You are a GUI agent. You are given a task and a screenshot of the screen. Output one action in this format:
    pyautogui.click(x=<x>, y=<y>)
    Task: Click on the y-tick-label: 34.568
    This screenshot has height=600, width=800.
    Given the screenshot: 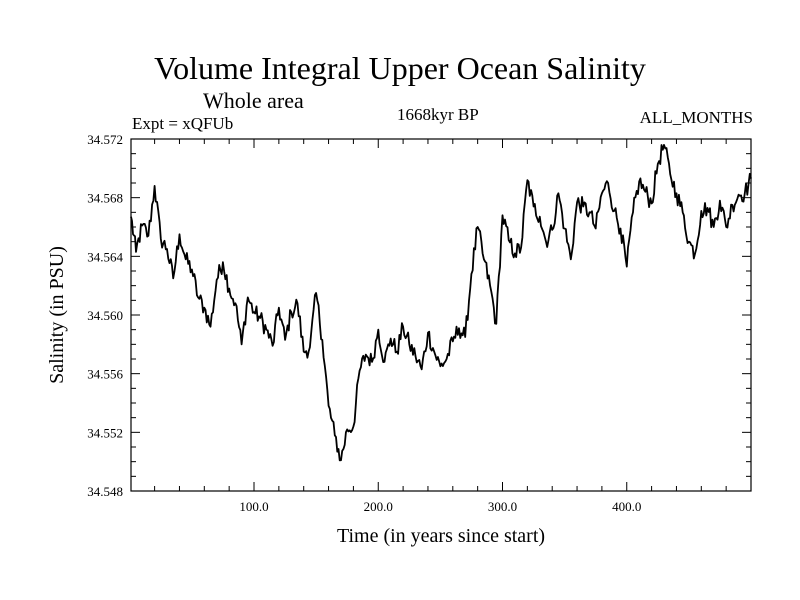 What is the action you would take?
    pyautogui.click(x=105, y=198)
    